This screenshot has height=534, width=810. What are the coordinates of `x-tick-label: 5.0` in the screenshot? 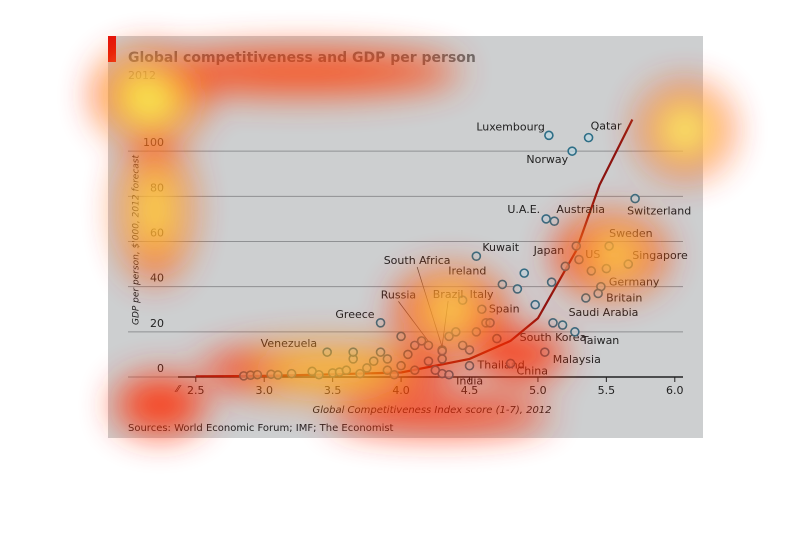 It's located at (538, 390).